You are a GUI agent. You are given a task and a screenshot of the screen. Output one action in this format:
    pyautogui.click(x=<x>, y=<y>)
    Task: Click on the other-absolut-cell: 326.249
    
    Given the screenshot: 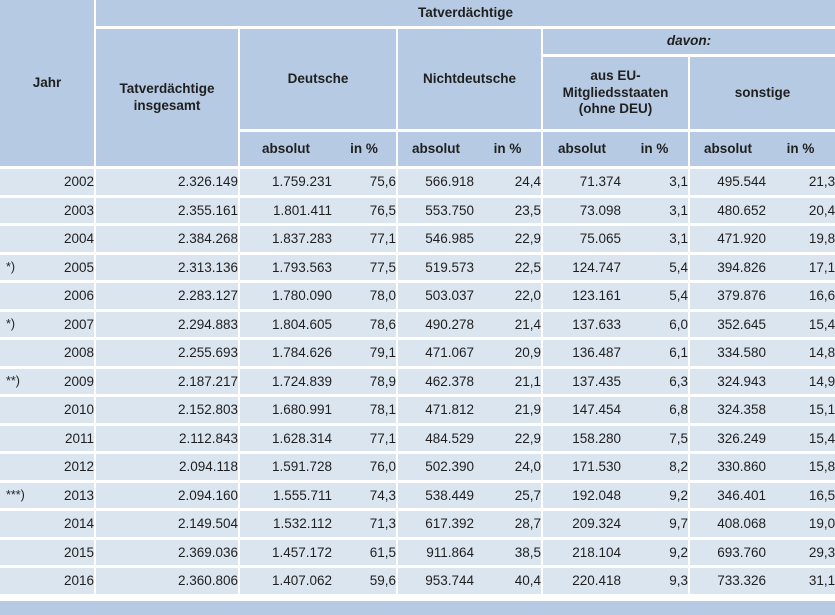 What is the action you would take?
    pyautogui.click(x=728, y=439)
    